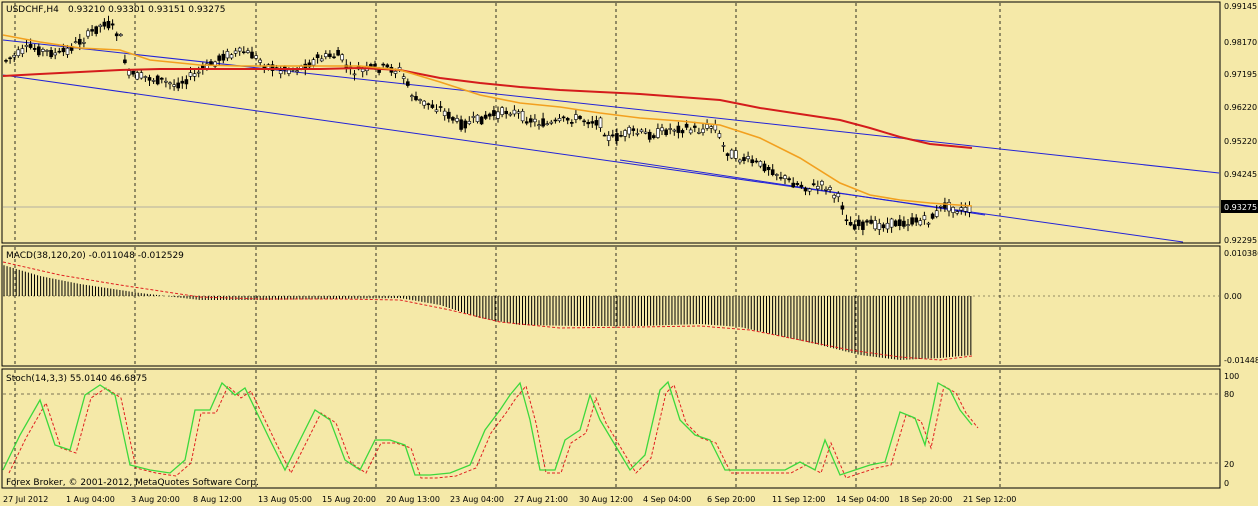  What do you see at coordinates (1226, 483) in the screenshot?
I see `stoch-tick: 0` at bounding box center [1226, 483].